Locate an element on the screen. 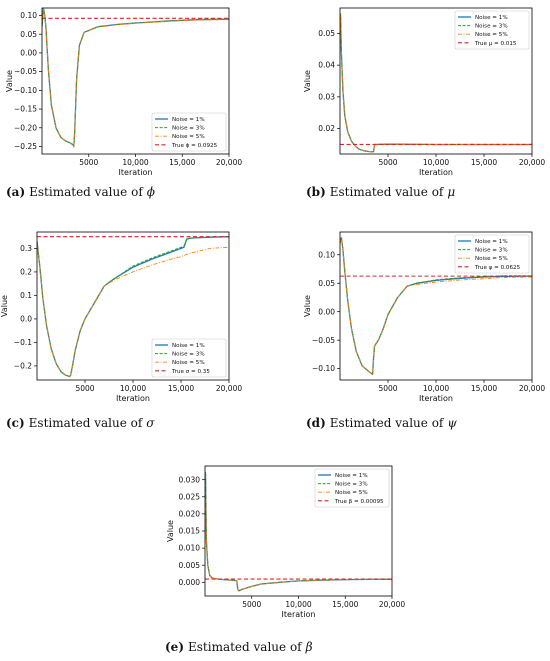 The height and width of the screenshot is (661, 550). panel-caption: (c) Estimated value of σ is located at coordinates (80, 423).